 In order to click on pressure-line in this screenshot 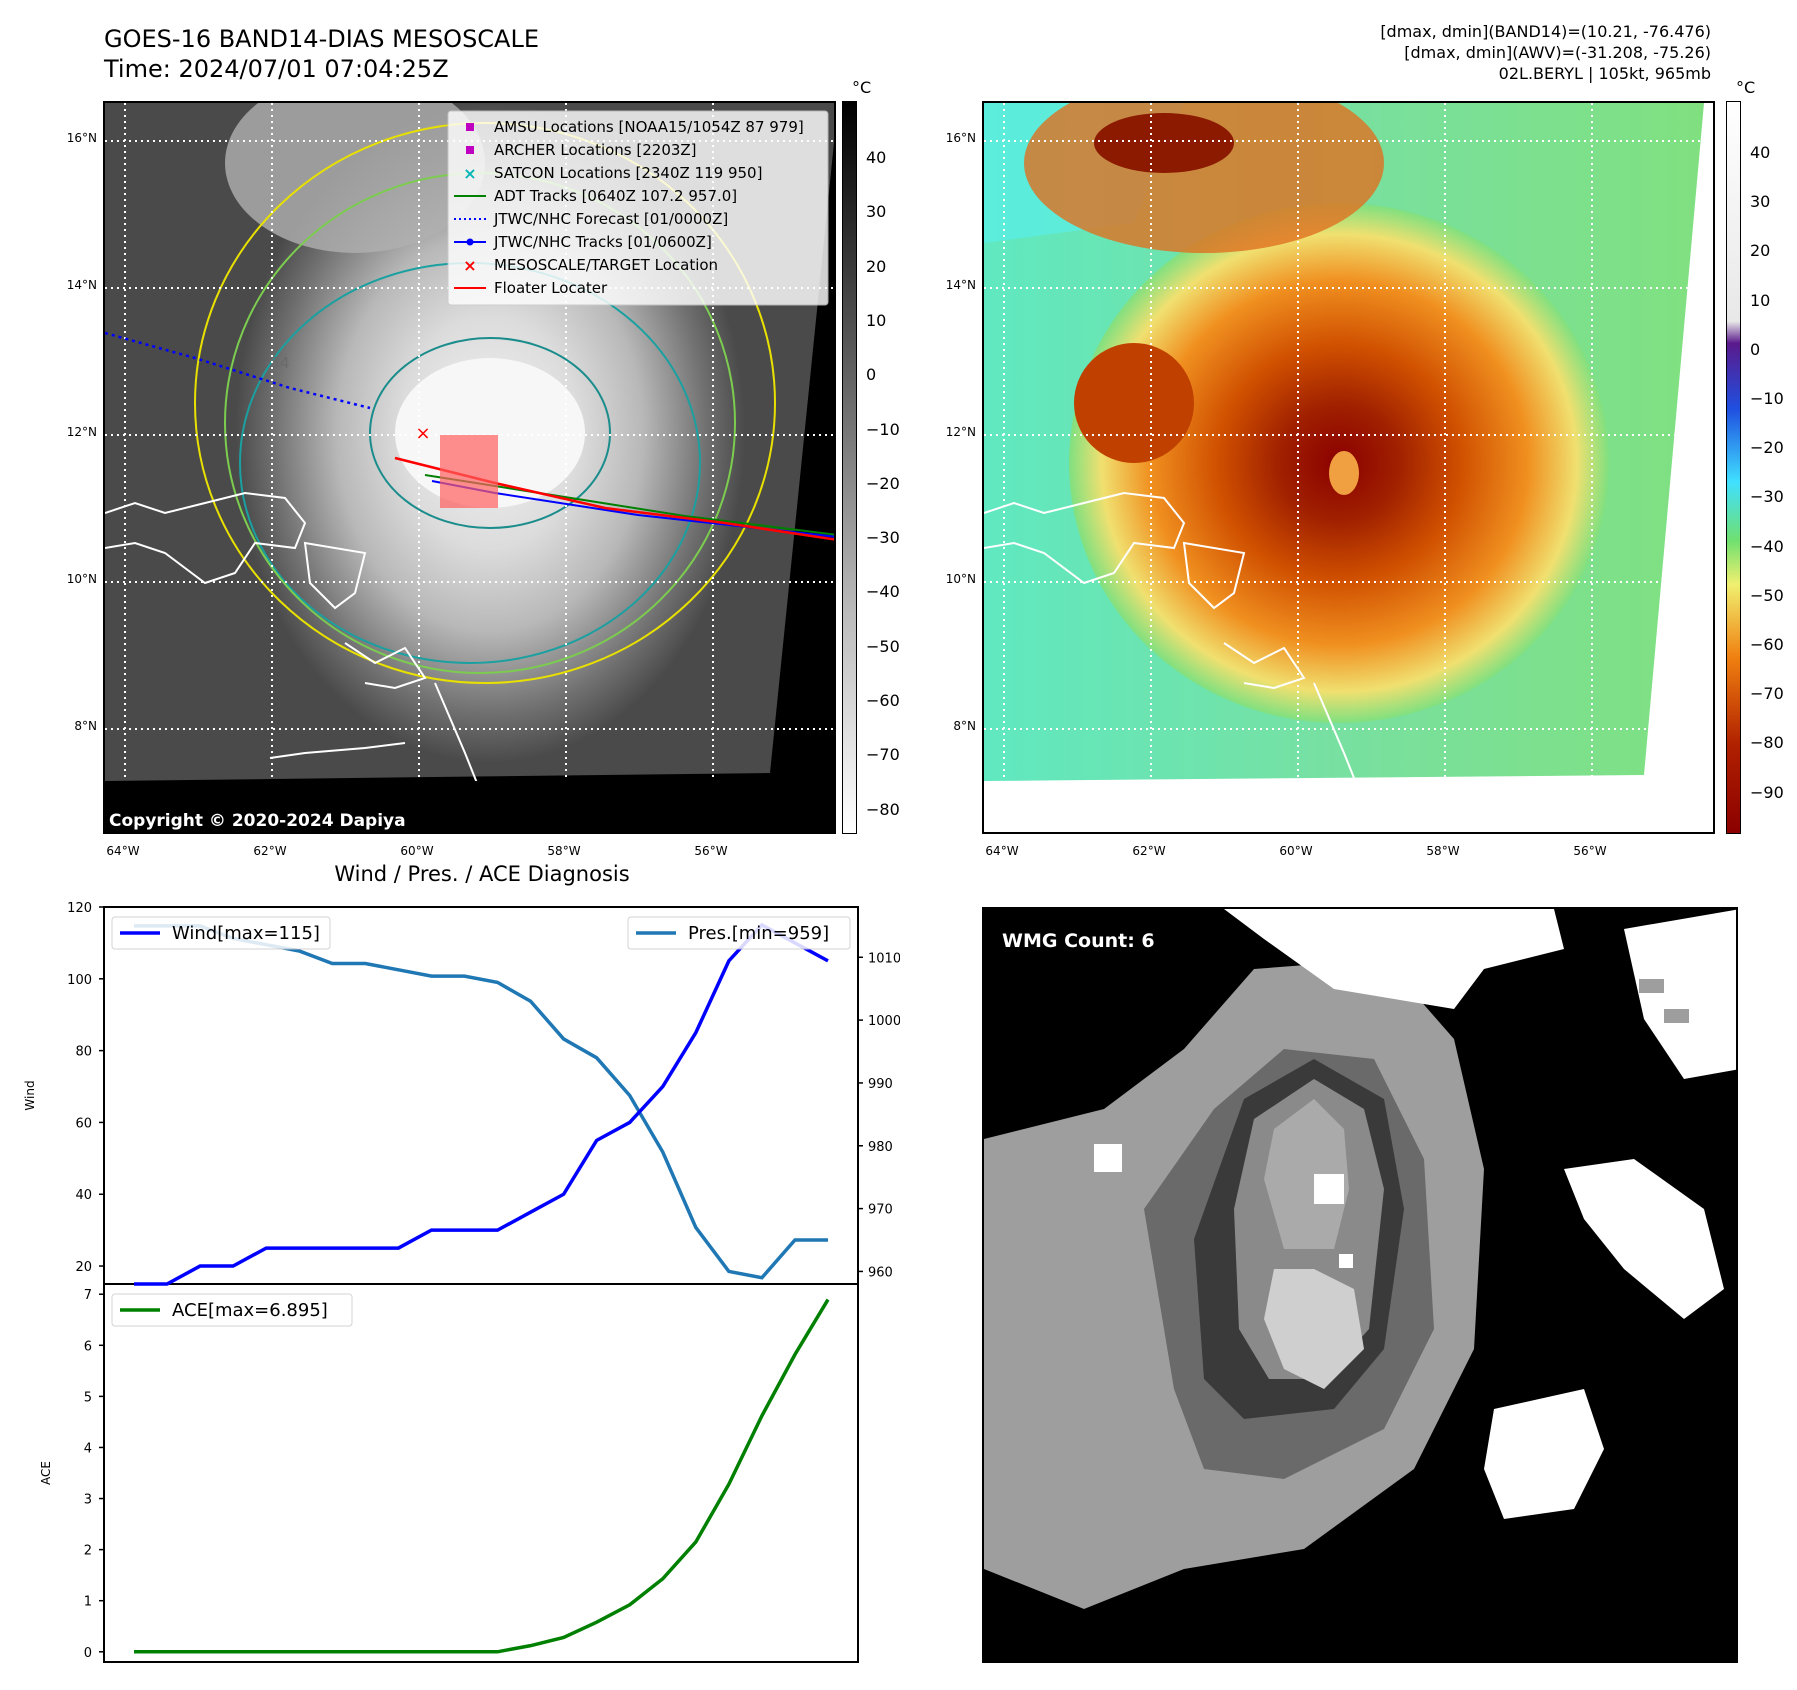, I will do `click(481, 1102)`.